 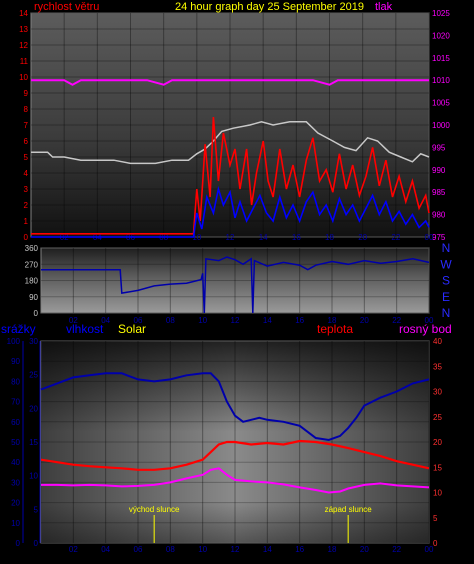 I want to click on humidity-axis-tick: 10, so click(x=33, y=476).